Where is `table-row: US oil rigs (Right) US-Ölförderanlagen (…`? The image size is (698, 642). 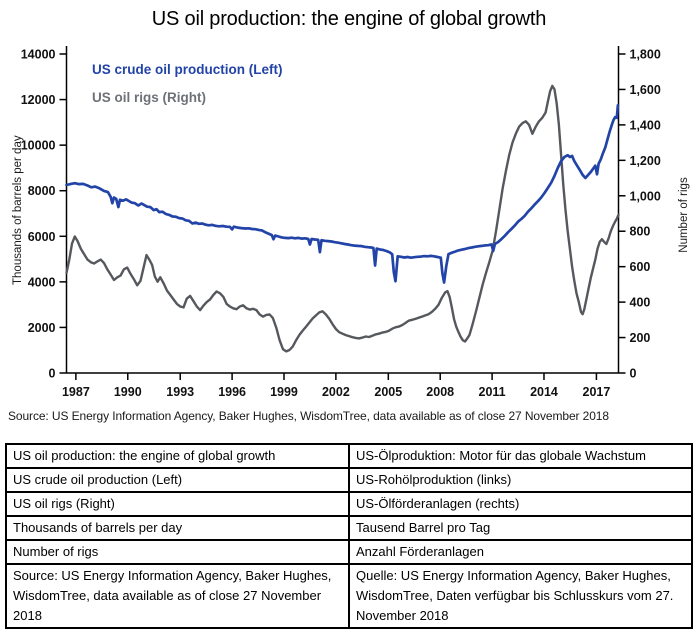 table-row: US oil rigs (Right) US-Ölförderanlagen (… is located at coordinates (349, 504).